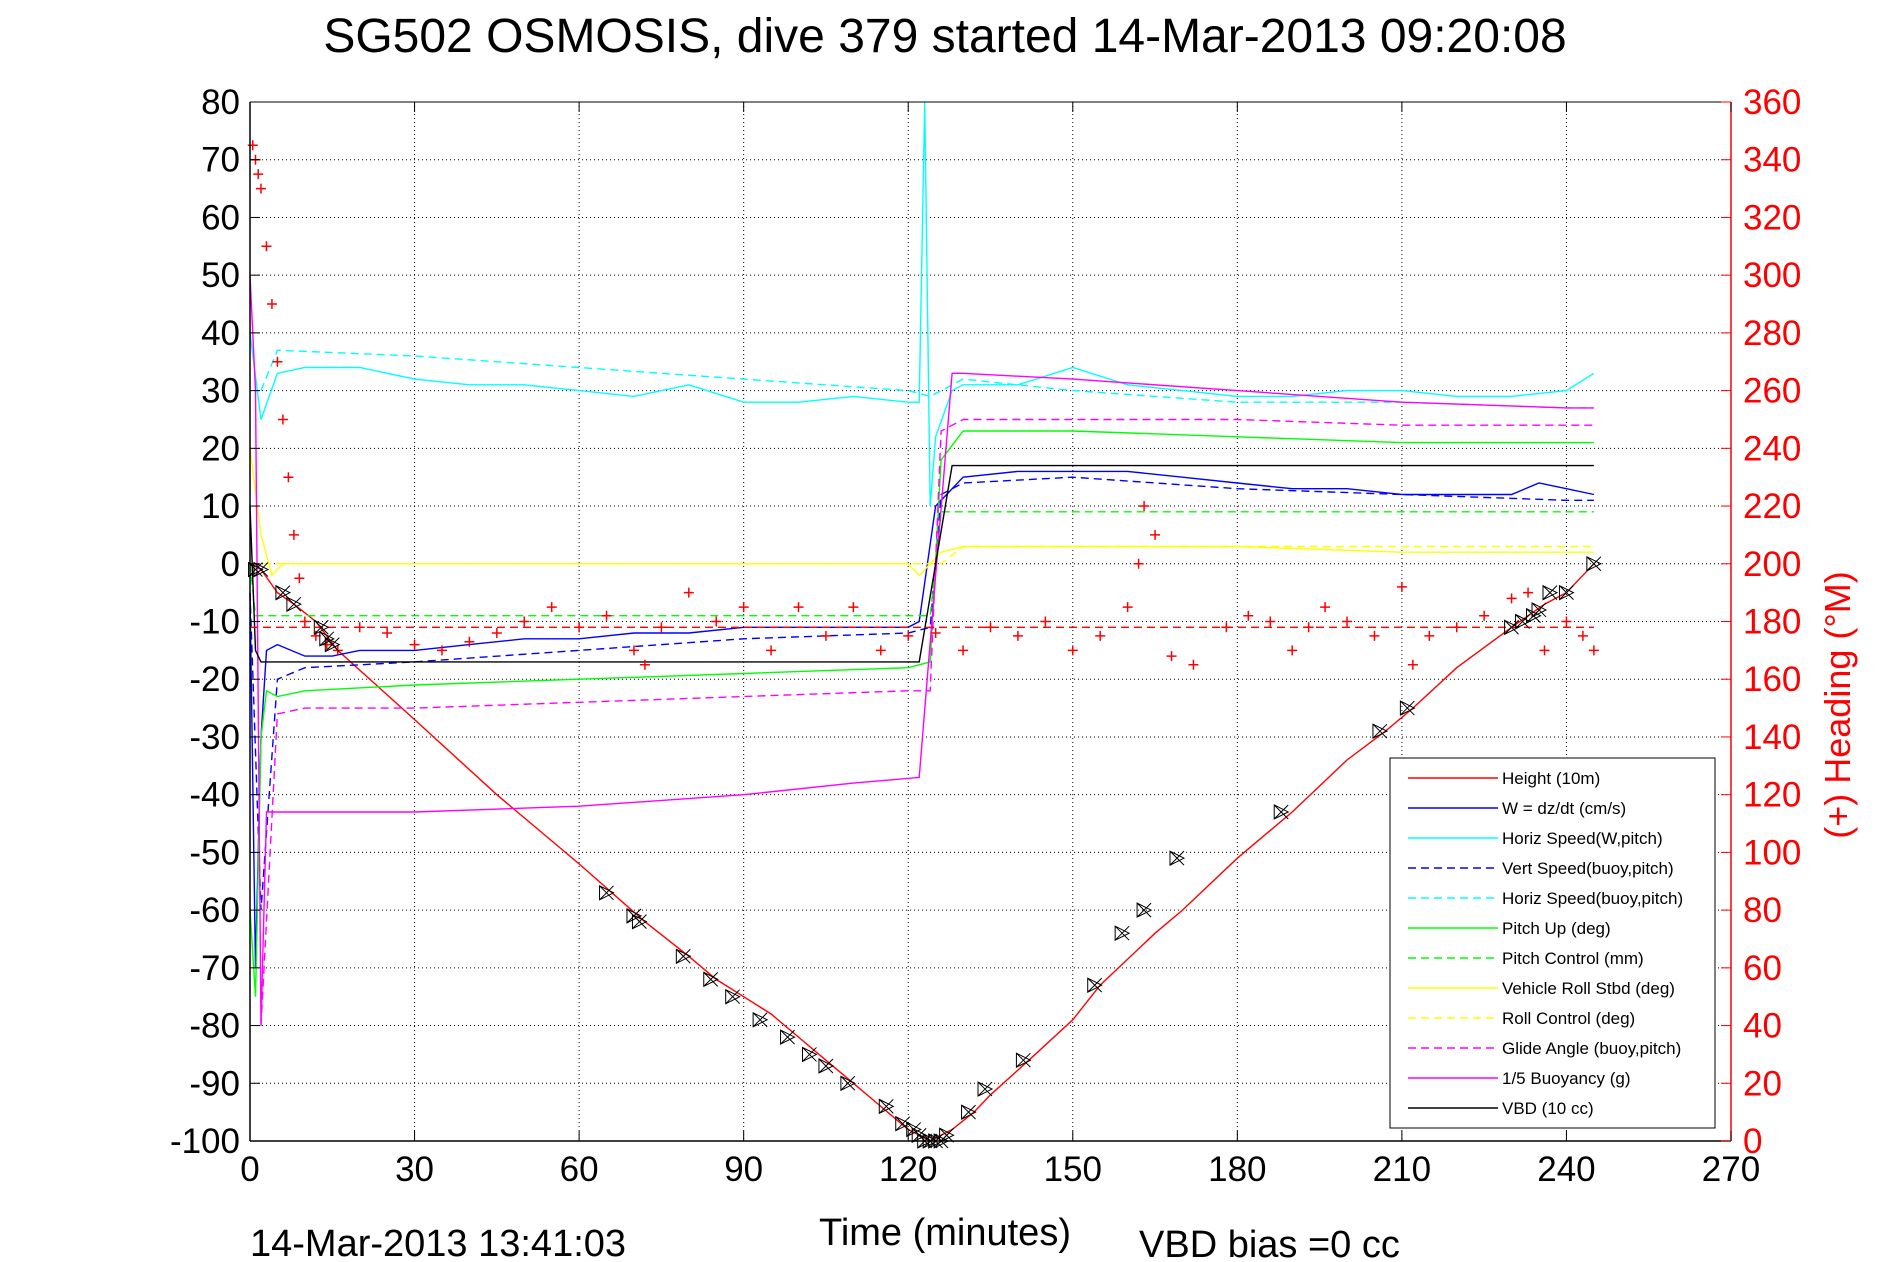 The height and width of the screenshot is (1262, 1891). Describe the element at coordinates (922, 555) in the screenshot. I see `series-8-line` at that location.